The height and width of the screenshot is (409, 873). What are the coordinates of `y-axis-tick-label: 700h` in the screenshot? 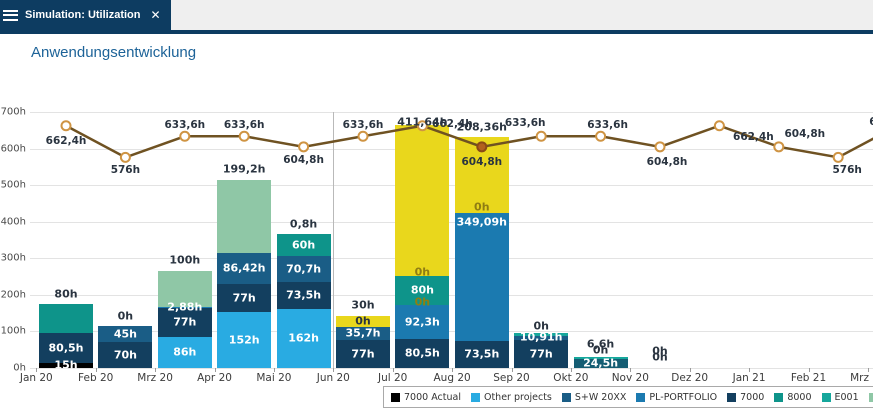 It's located at (13, 112).